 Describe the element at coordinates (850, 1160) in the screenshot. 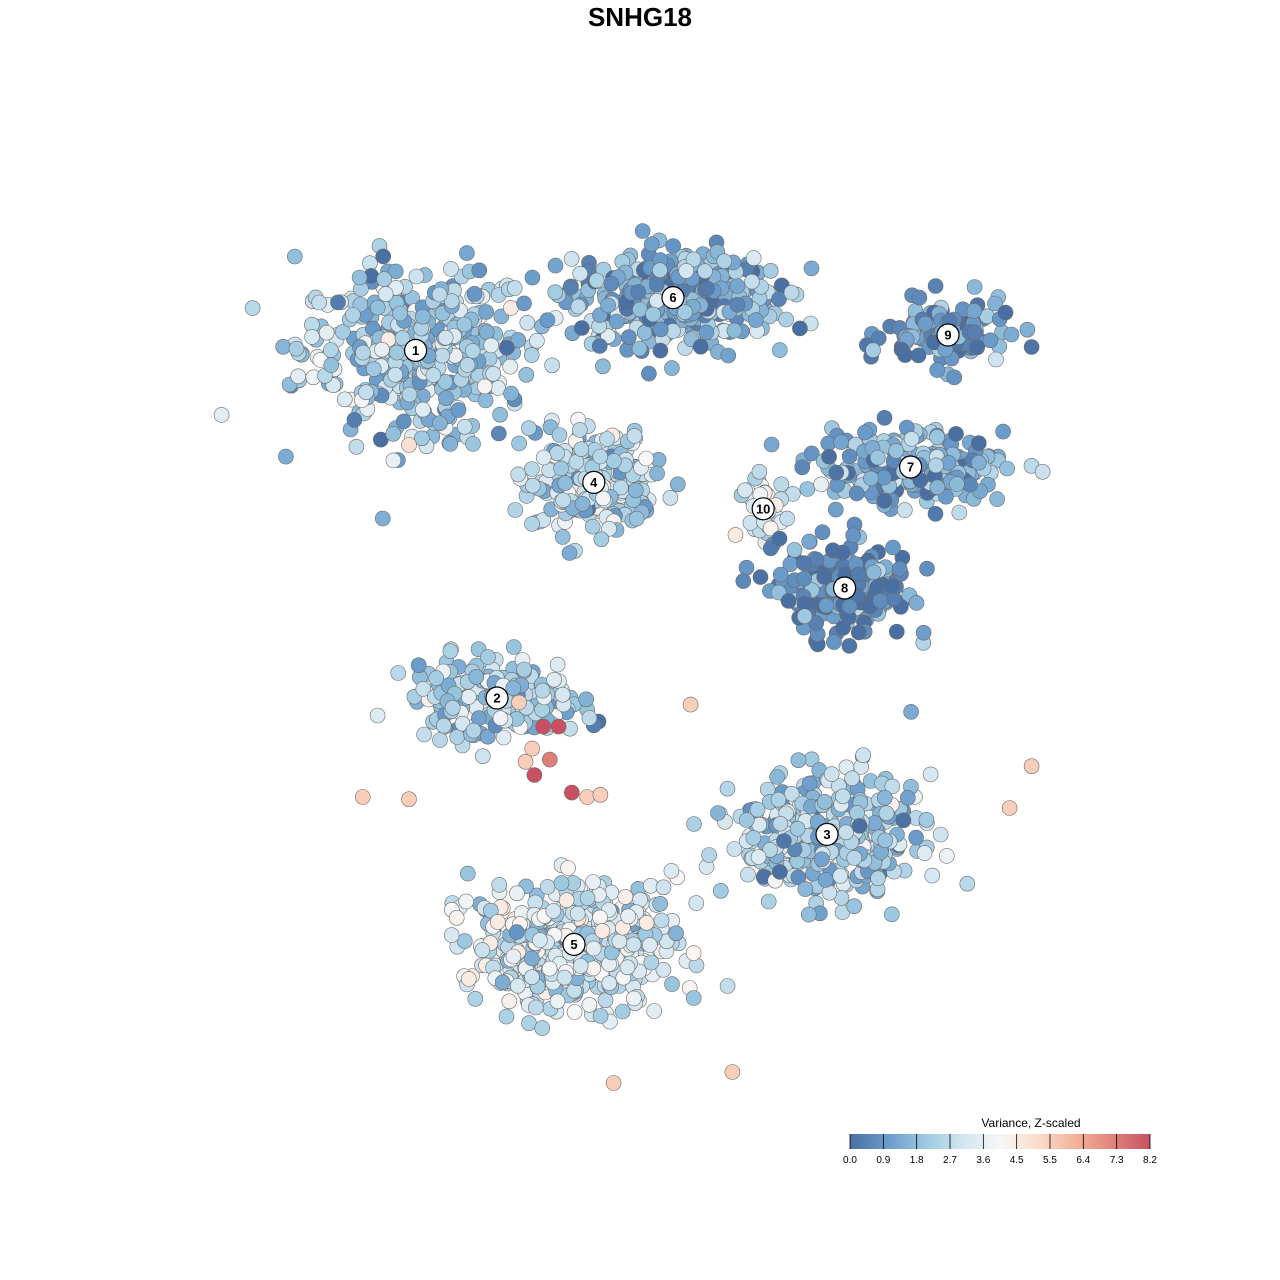

I see `colorbar-tick-label: 0.0` at that location.